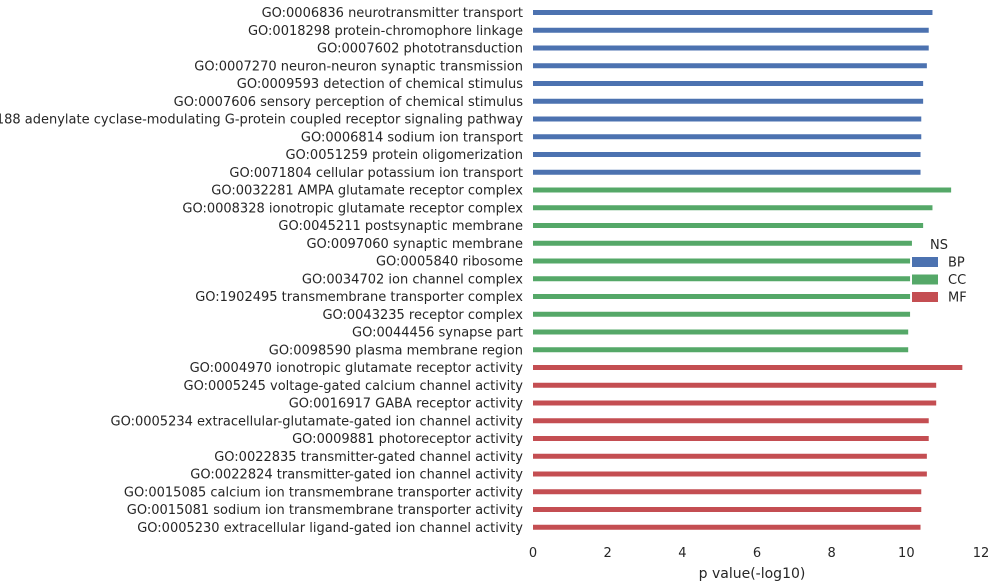 The image size is (993, 587). What do you see at coordinates (396, 350) in the screenshot?
I see `category-label: GO:0098590 plasma membrane region` at bounding box center [396, 350].